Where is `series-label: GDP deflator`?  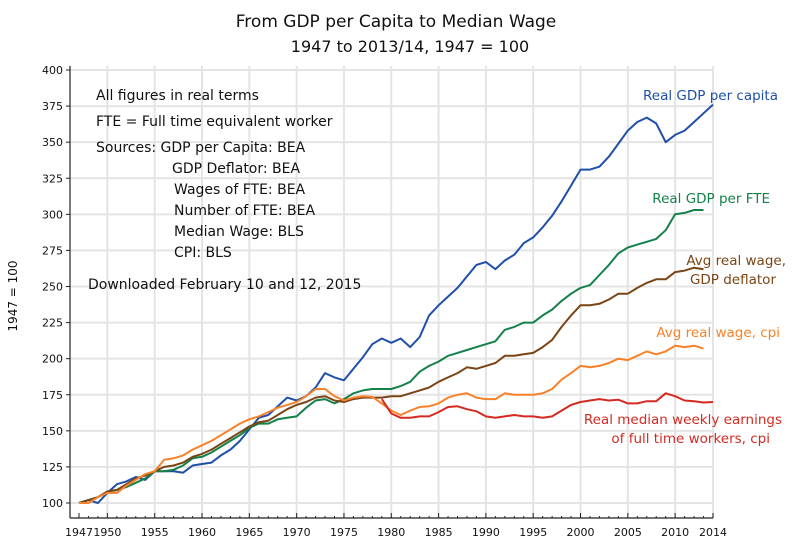
series-label: GDP deflator is located at coordinates (733, 280).